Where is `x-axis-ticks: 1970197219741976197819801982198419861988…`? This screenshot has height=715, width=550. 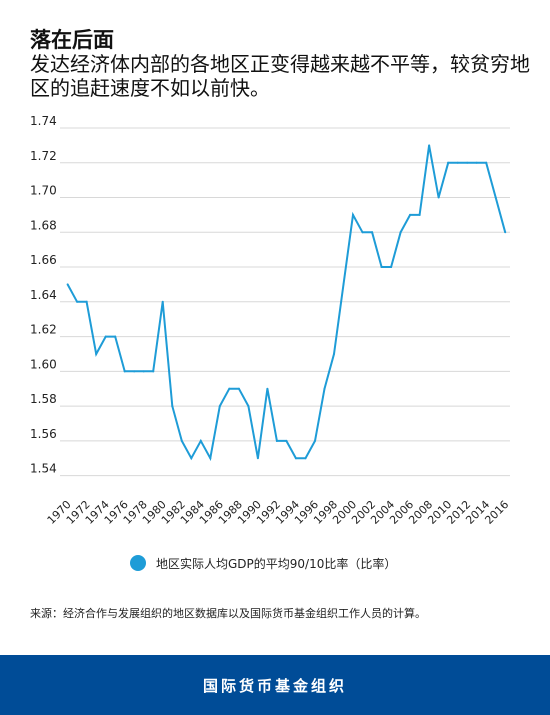
x-axis-ticks: 1970197219741976197819801982198419861988… is located at coordinates (278, 512).